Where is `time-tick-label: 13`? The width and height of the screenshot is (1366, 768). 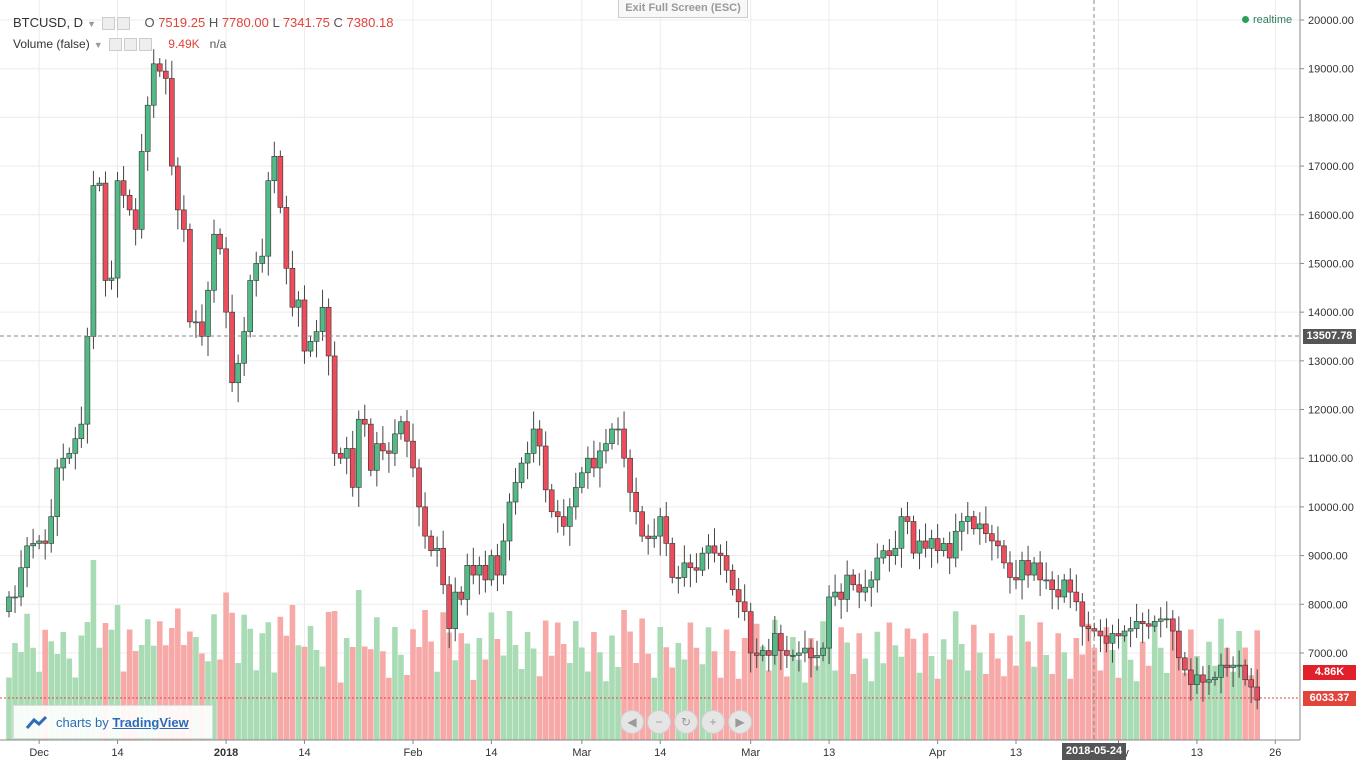
time-tick-label: 13 is located at coordinates (1016, 753).